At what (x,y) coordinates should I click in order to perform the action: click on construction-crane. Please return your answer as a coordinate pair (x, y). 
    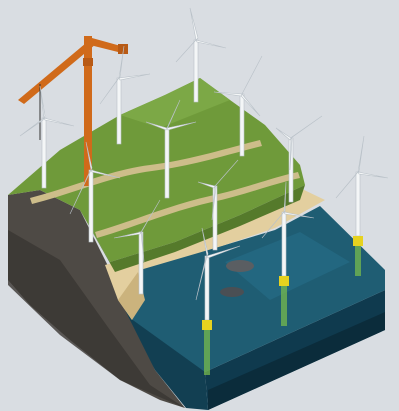
    Looking at the image, I should click on (73, 111).